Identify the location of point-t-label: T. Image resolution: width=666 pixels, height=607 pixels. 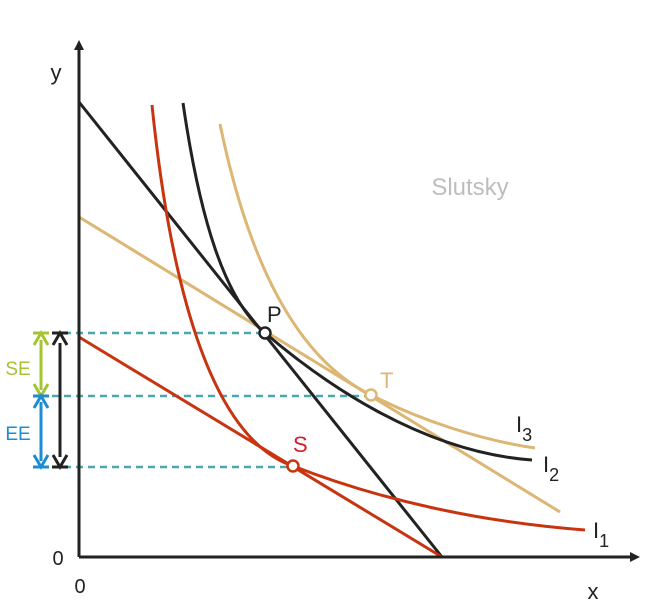
(386, 380).